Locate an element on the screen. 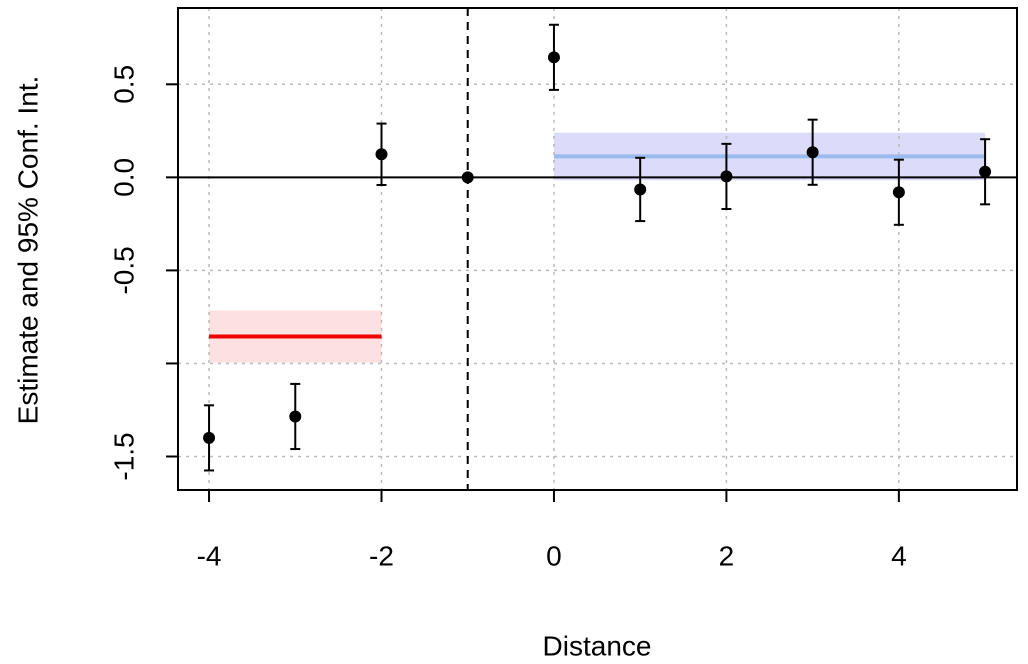 The height and width of the screenshot is (664, 1028). y-tick-label: 0.5 is located at coordinates (123, 84).